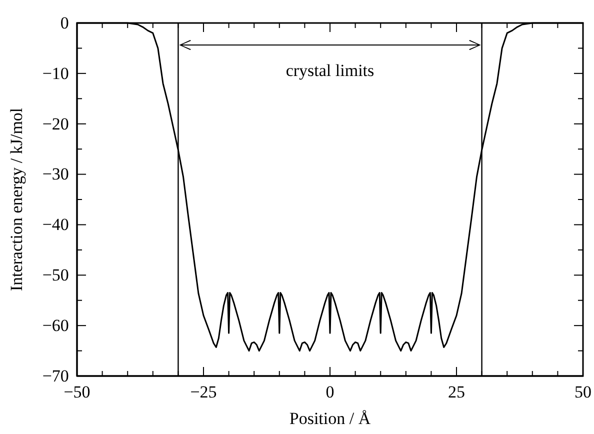 The image size is (594, 434). I want to click on y-tick-label: −60, so click(55, 326).